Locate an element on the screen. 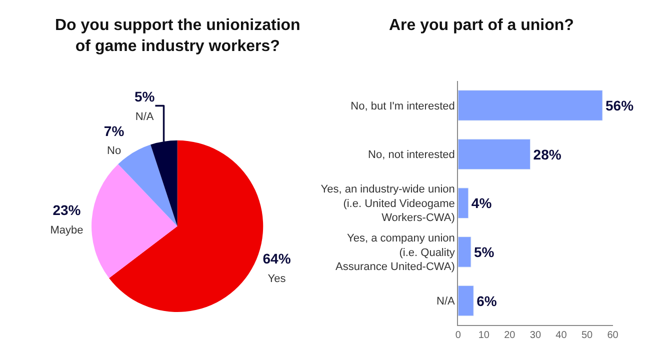 The height and width of the screenshot is (360, 660). data-label: 4% is located at coordinates (481, 203).